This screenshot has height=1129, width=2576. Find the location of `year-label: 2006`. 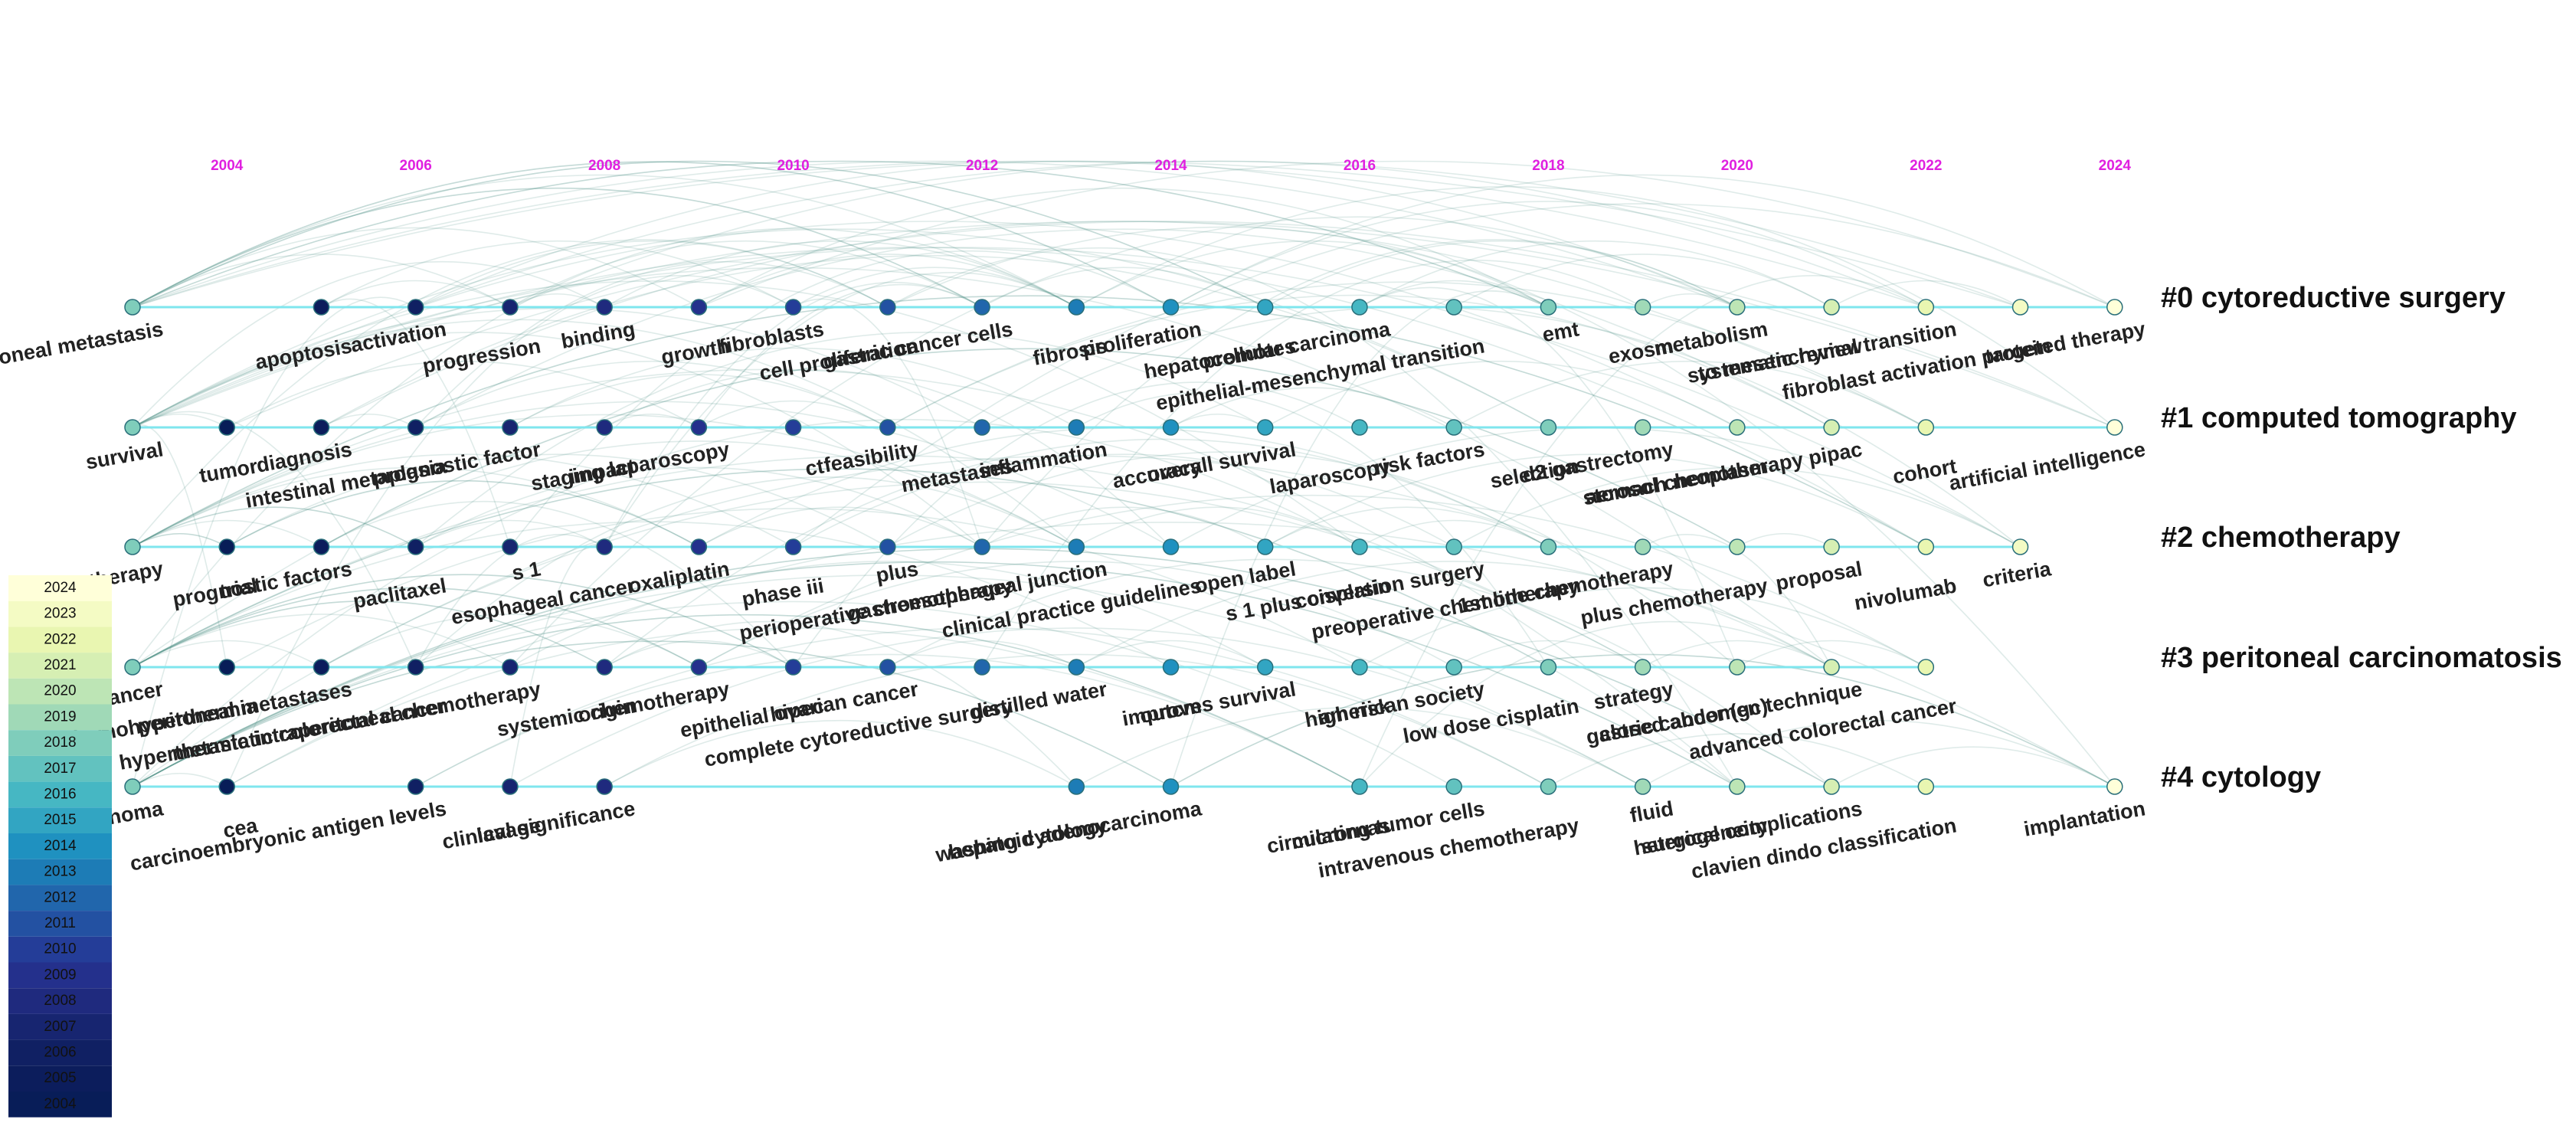

year-label: 2006 is located at coordinates (416, 166).